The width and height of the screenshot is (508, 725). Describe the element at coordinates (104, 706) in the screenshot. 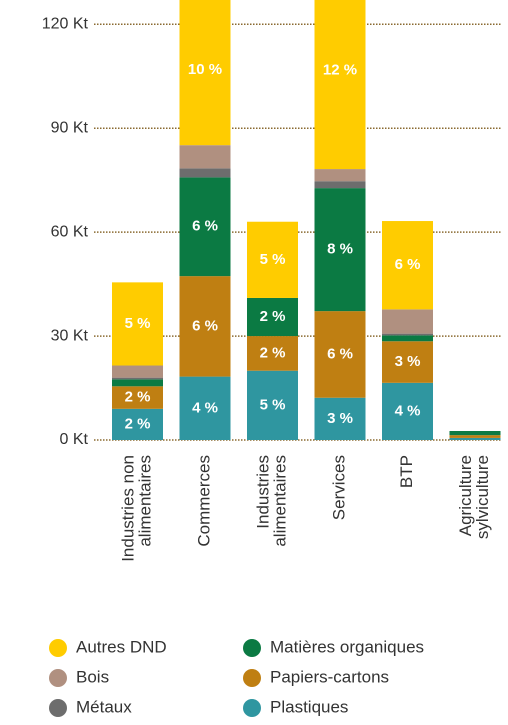

I see `legend-label: Métaux` at that location.